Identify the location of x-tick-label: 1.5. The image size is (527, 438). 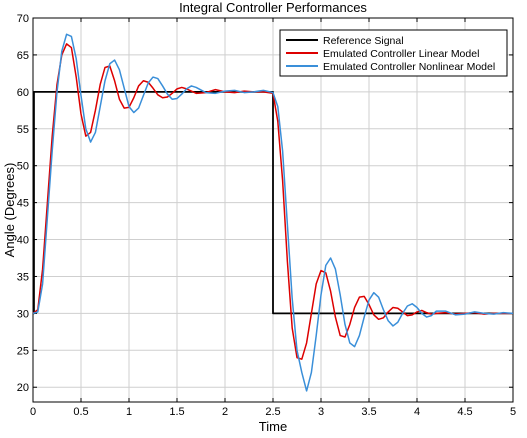
(176, 412).